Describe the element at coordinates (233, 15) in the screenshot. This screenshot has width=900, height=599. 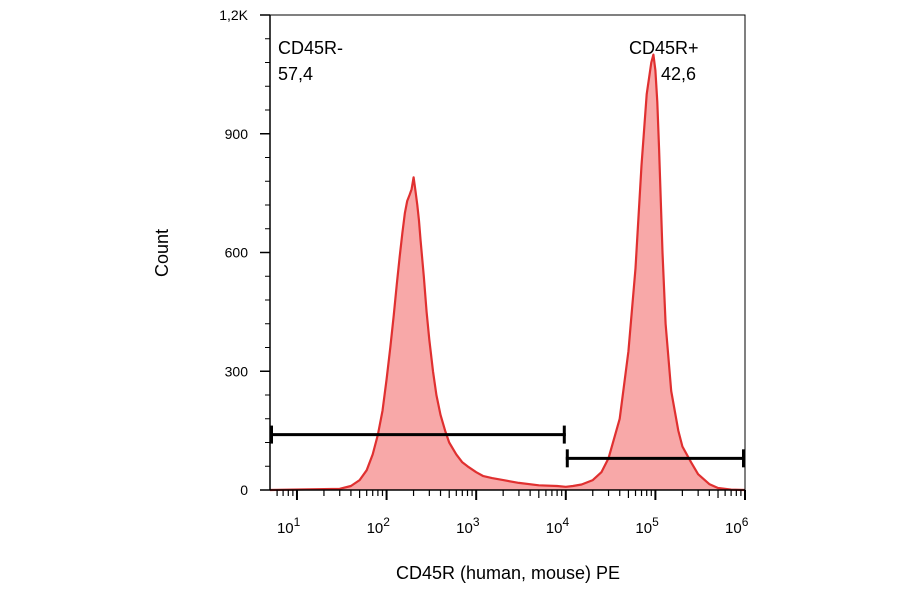
I see `y-tick-label: 1,2K` at that location.